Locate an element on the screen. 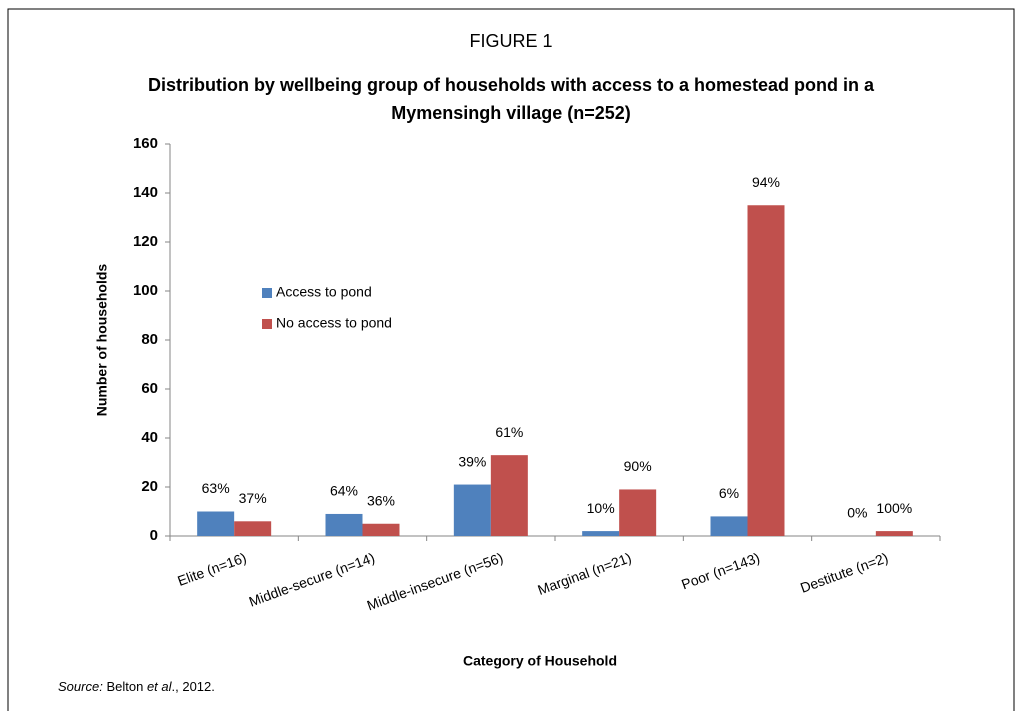 This screenshot has width=1022, height=711. y-tick-label: 140 is located at coordinates (145, 192).